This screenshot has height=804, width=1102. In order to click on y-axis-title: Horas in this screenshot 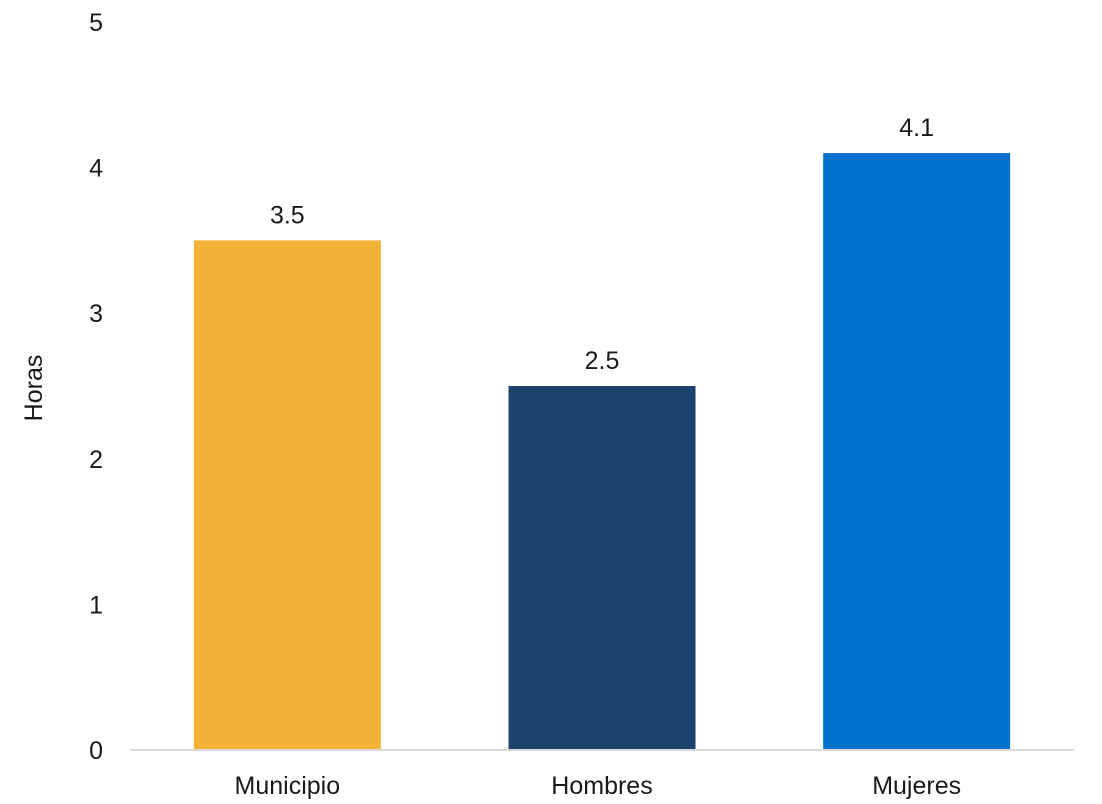, I will do `click(34, 388)`.